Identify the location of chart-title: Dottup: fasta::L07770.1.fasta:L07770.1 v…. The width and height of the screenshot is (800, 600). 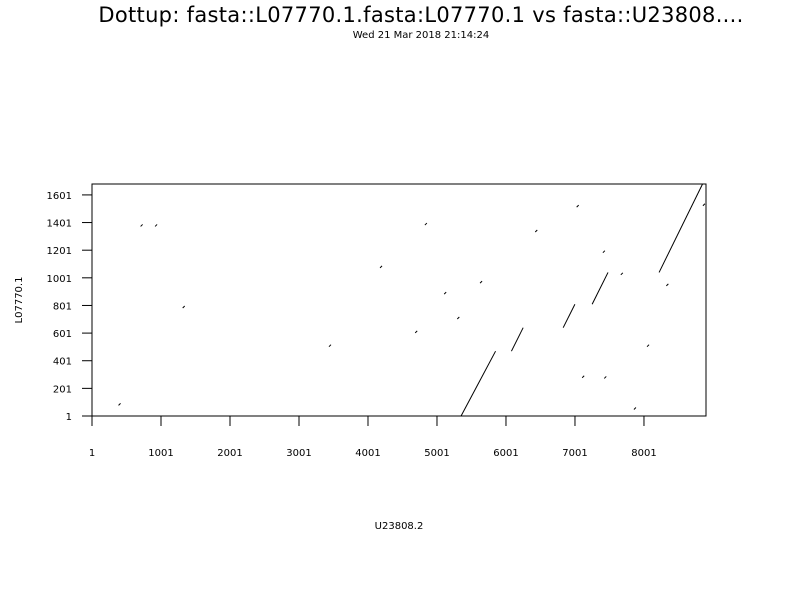
(421, 15).